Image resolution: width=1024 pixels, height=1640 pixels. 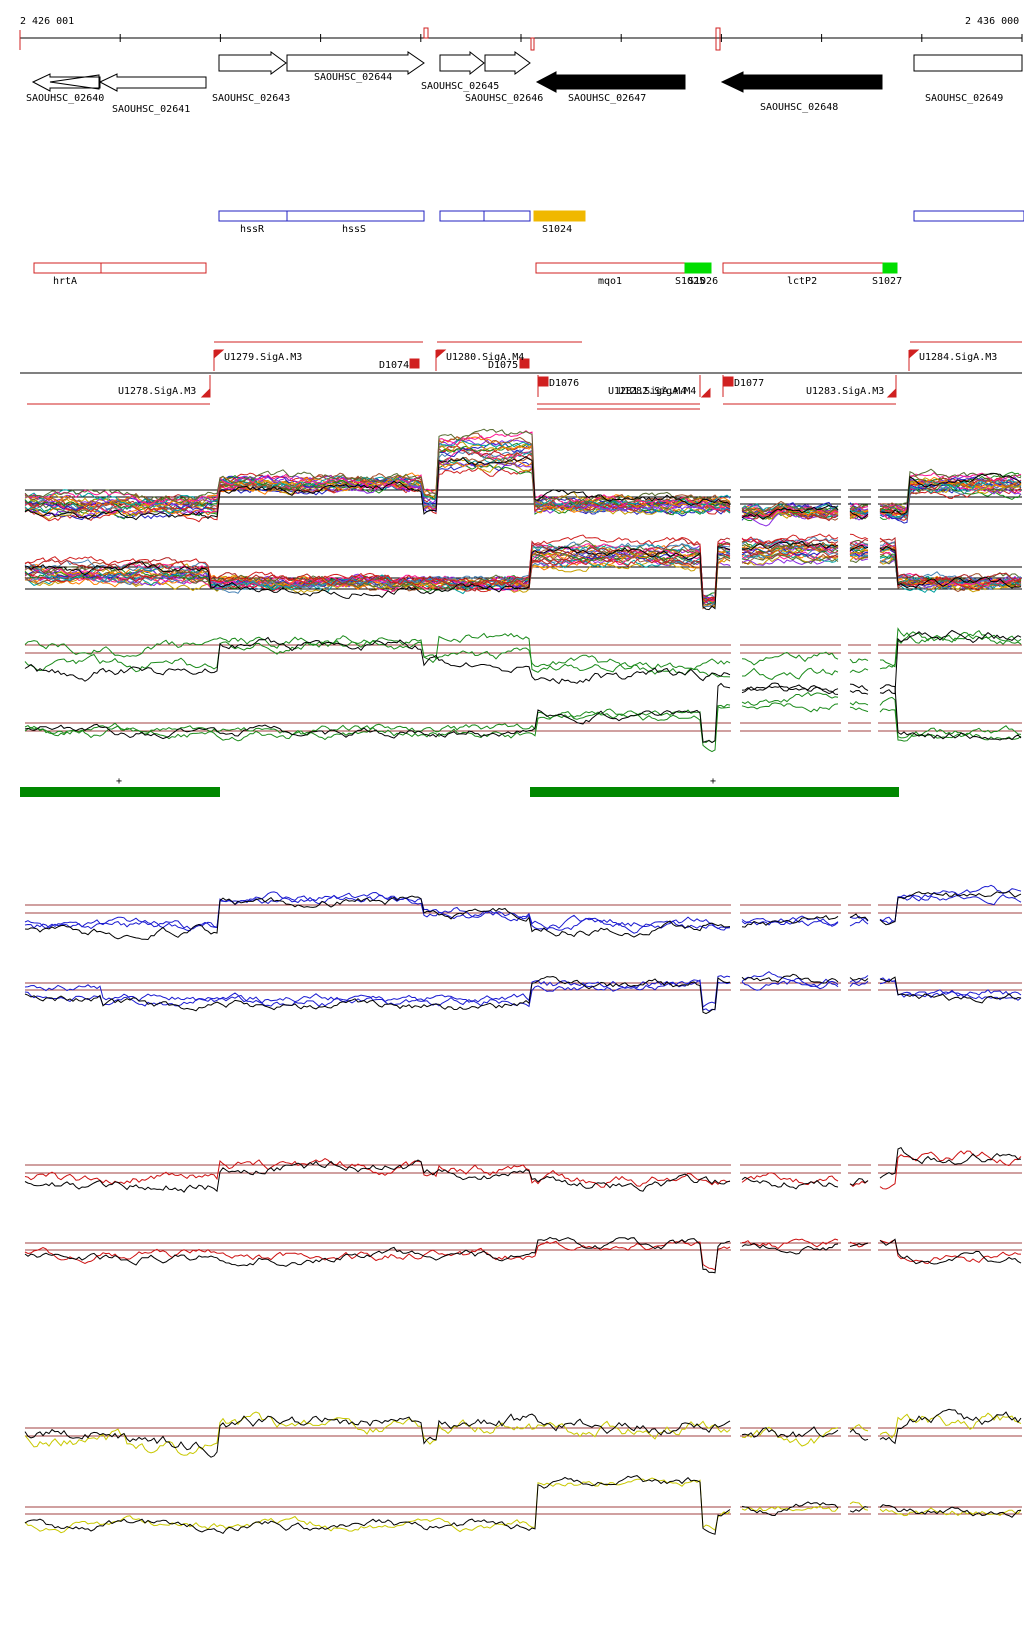 What do you see at coordinates (690, 281) in the screenshot?
I see `feature-label: S1025` at bounding box center [690, 281].